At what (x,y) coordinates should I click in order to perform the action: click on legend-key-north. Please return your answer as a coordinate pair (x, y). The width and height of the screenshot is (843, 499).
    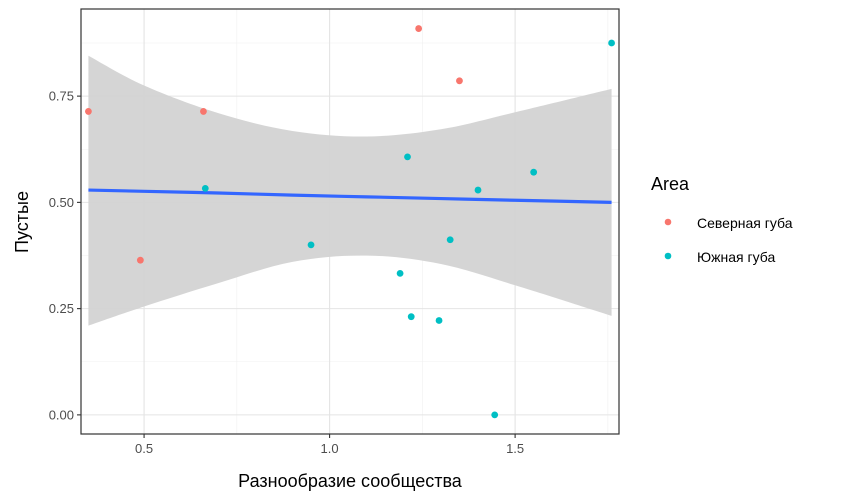
    Looking at the image, I should click on (668, 222).